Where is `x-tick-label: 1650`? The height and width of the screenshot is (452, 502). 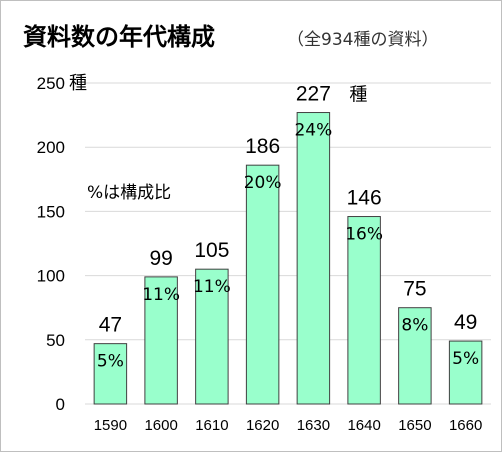 x-tick-label: 1650 is located at coordinates (414, 425).